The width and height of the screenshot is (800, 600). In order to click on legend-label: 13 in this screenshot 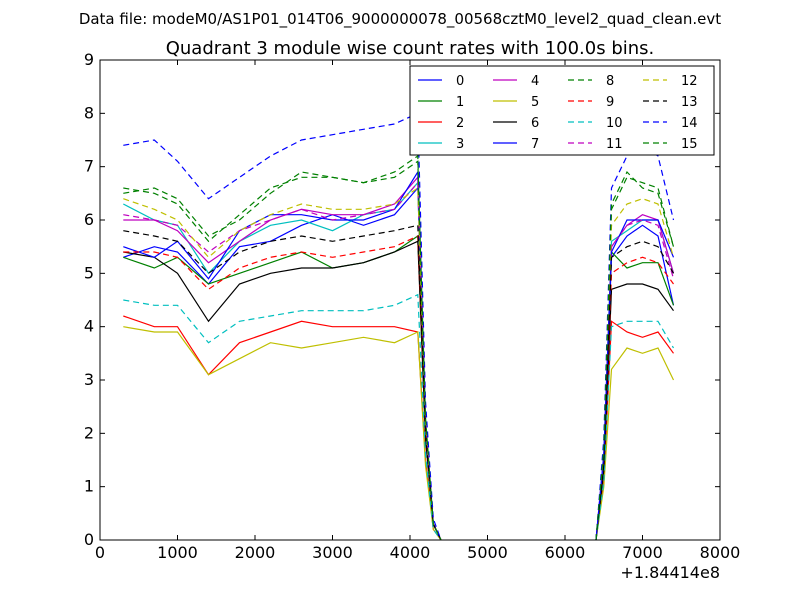, I will do `click(689, 102)`.